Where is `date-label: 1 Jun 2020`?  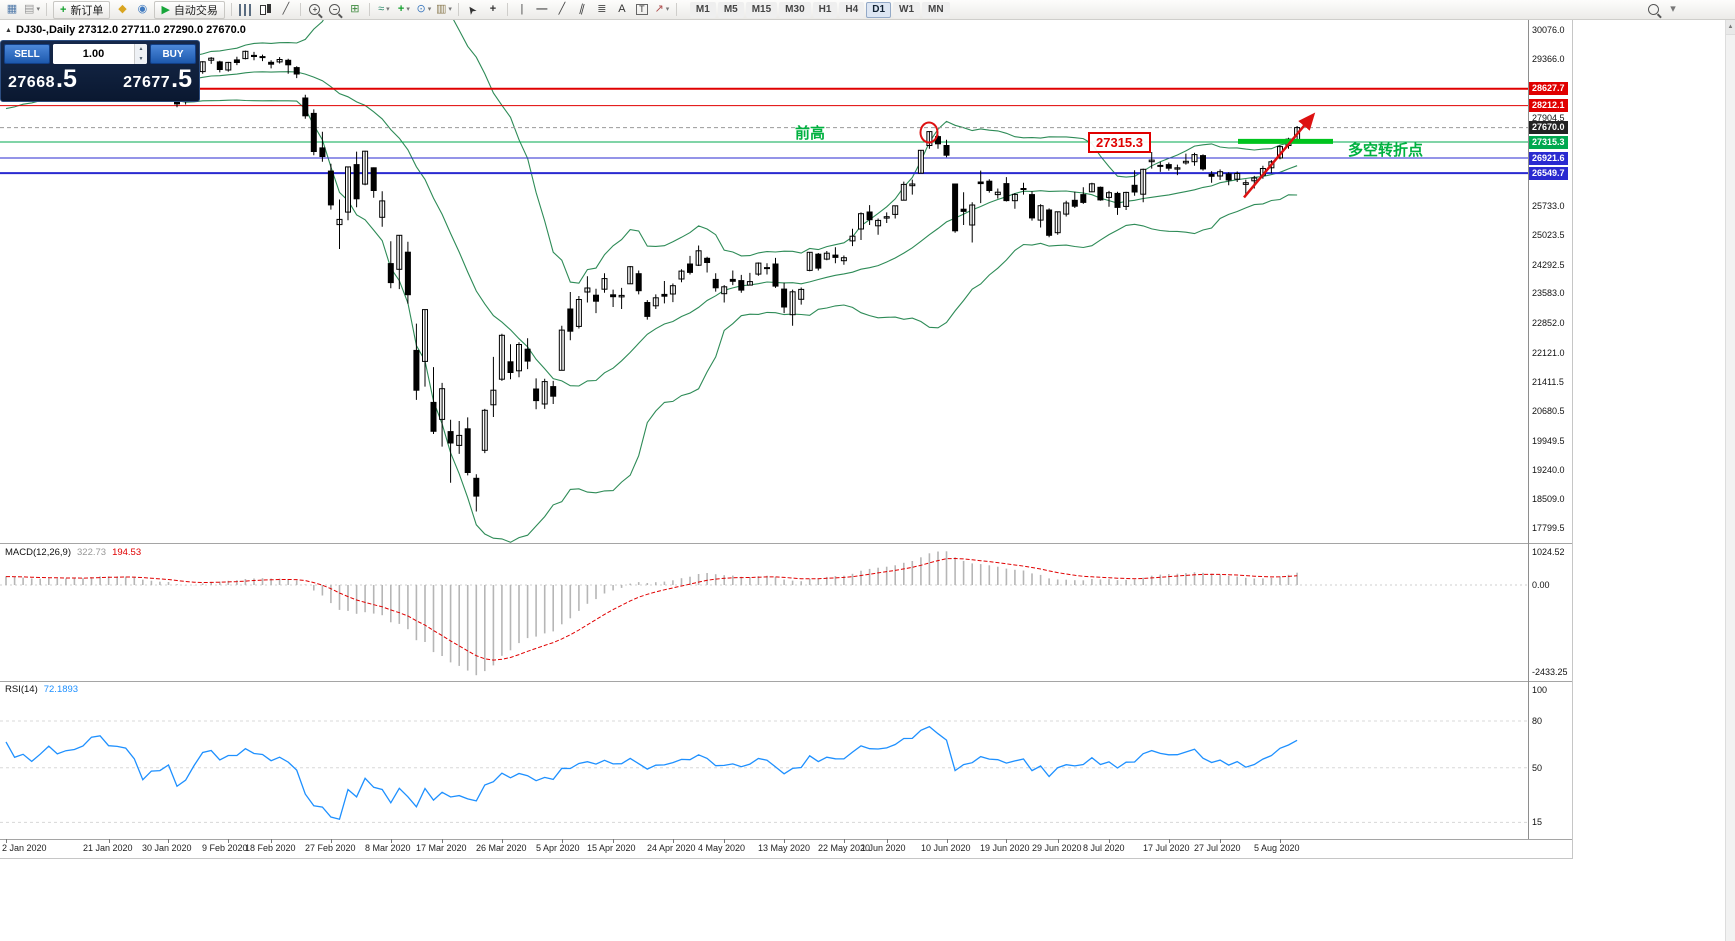 date-label: 1 Jun 2020 is located at coordinates (883, 848).